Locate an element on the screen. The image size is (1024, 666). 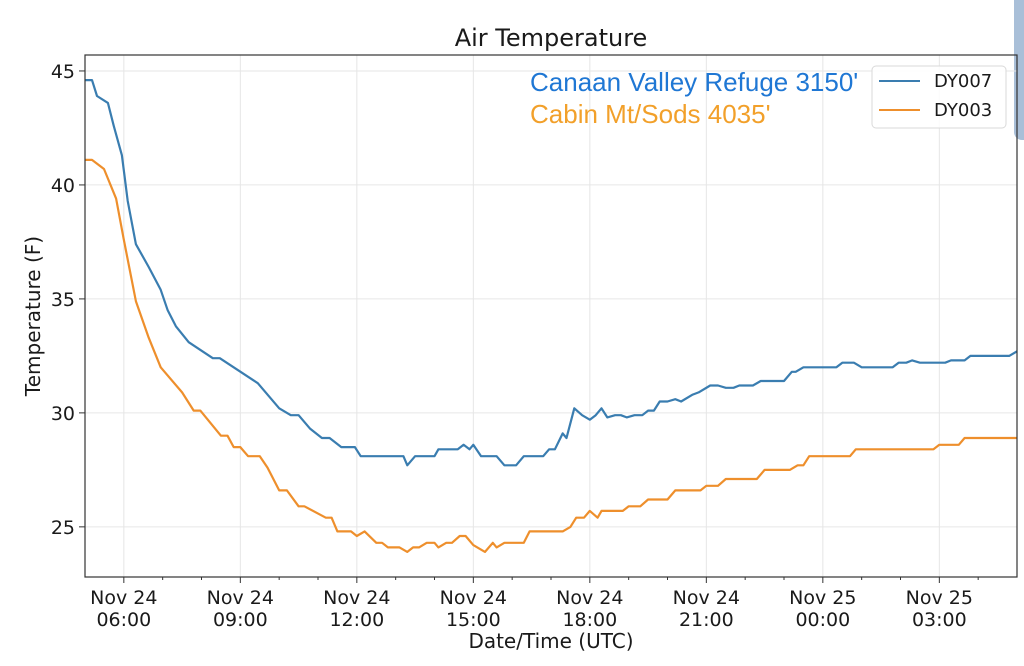
y-tick-label: 40 is located at coordinates (63, 186).